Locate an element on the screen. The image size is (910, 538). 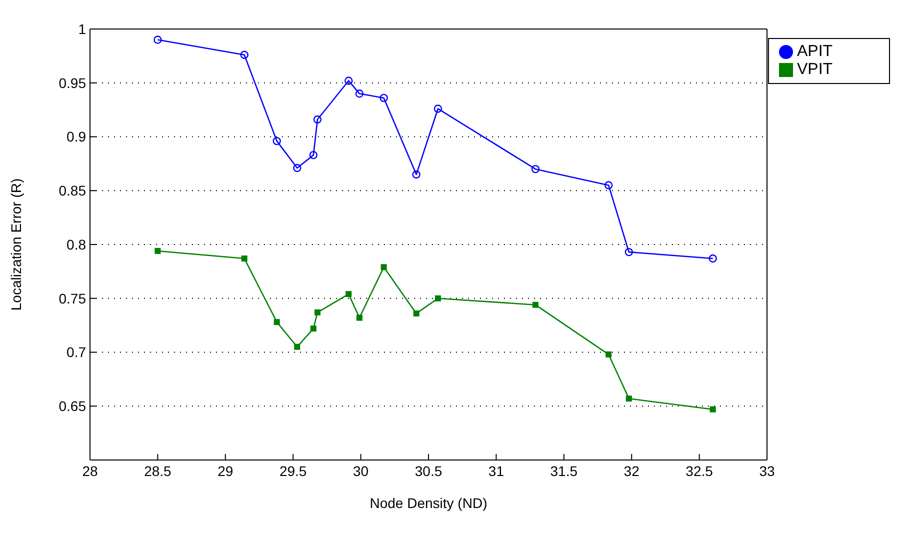
y-axis-title: Localization Error (R) is located at coordinates (16, 244).